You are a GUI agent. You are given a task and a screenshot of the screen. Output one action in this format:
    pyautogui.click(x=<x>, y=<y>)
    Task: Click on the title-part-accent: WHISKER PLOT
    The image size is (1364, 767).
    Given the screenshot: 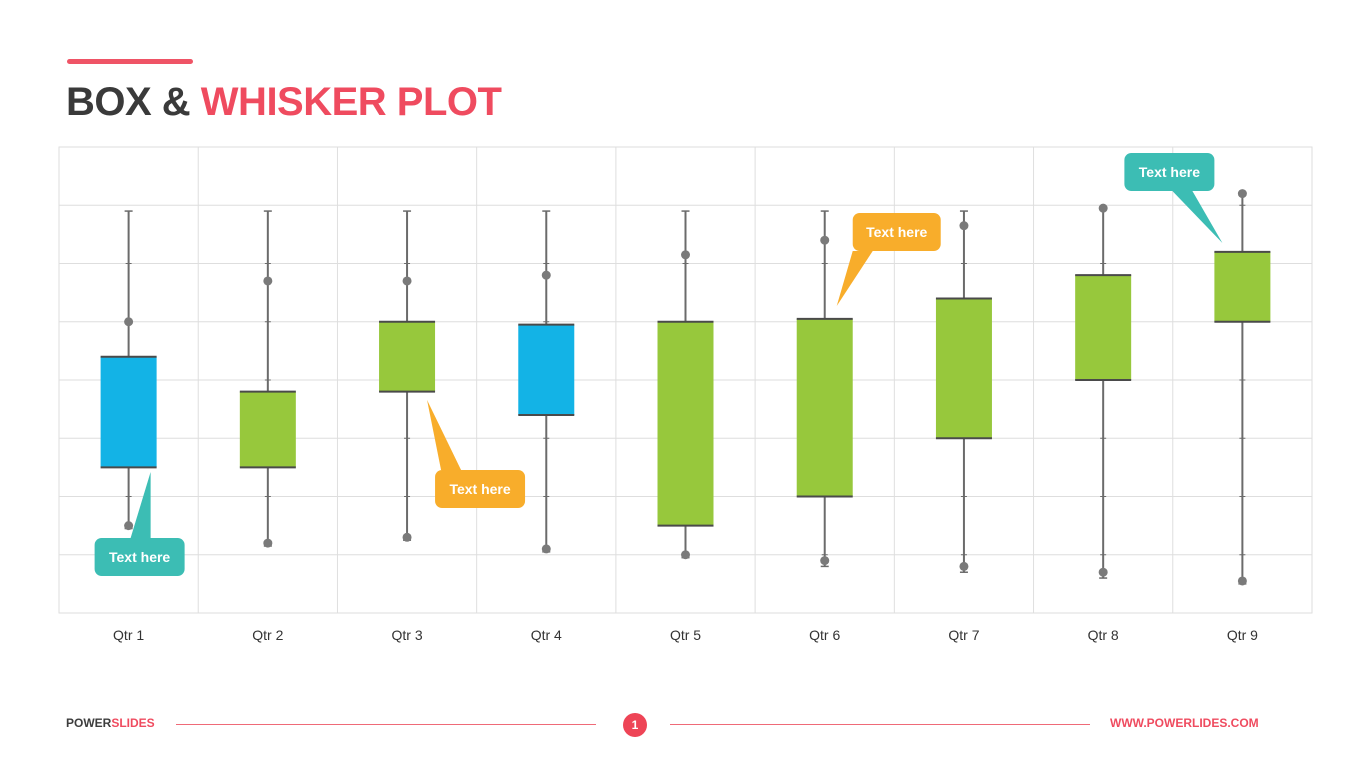 What is the action you would take?
    pyautogui.click(x=351, y=102)
    